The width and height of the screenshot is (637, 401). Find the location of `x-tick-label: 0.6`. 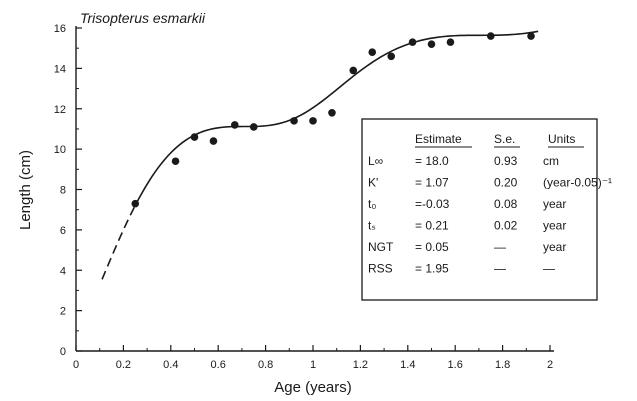

x-tick-label: 0.6 is located at coordinates (218, 365).